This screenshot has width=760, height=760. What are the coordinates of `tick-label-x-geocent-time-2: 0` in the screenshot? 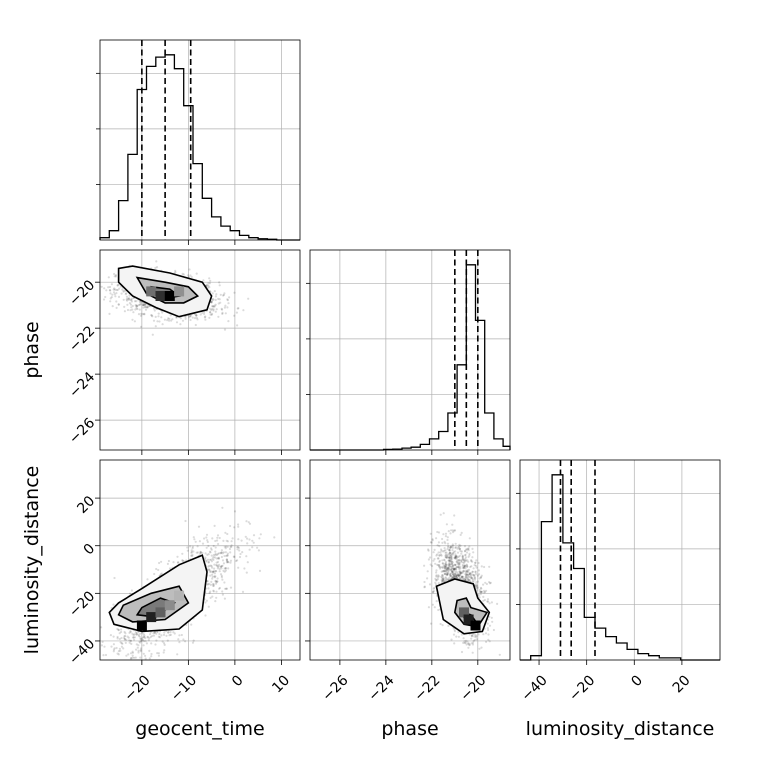 It's located at (238, 681).